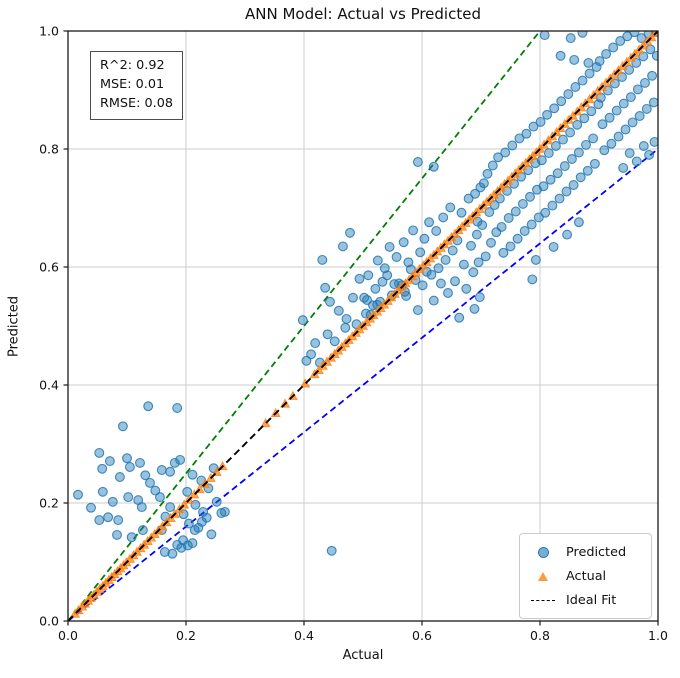  I want to click on dashed-line-legend-marker, so click(543, 600).